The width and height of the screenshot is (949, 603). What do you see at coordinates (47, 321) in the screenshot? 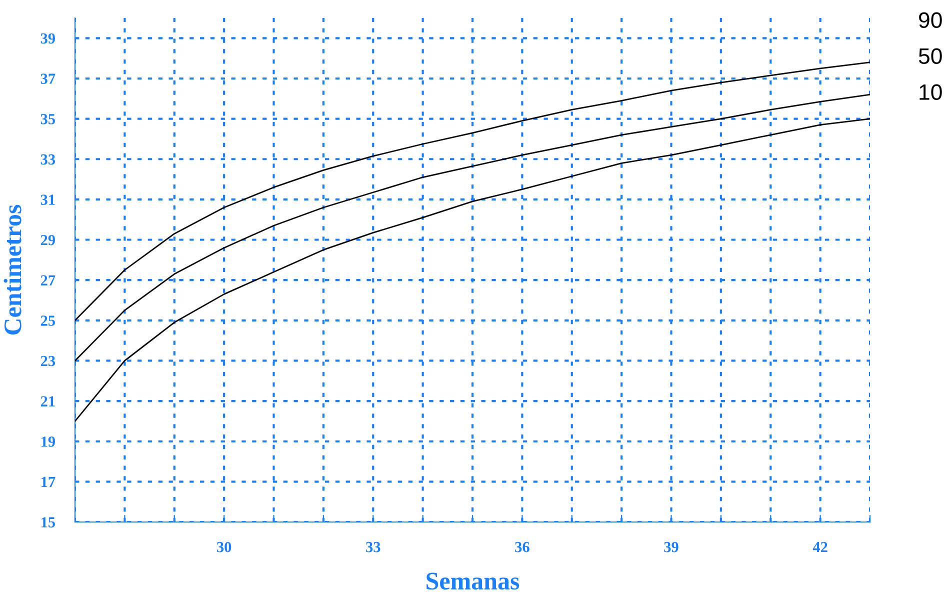
I see `y-tick-label: 25` at bounding box center [47, 321].